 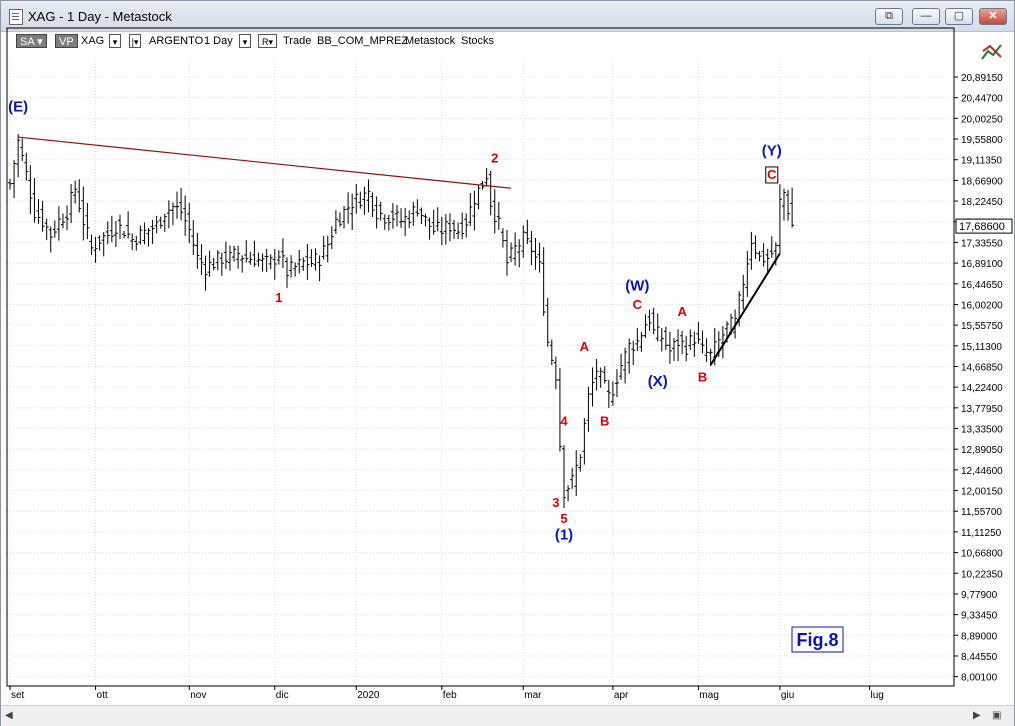 What do you see at coordinates (278, 297) in the screenshot?
I see `wave-label: 1` at bounding box center [278, 297].